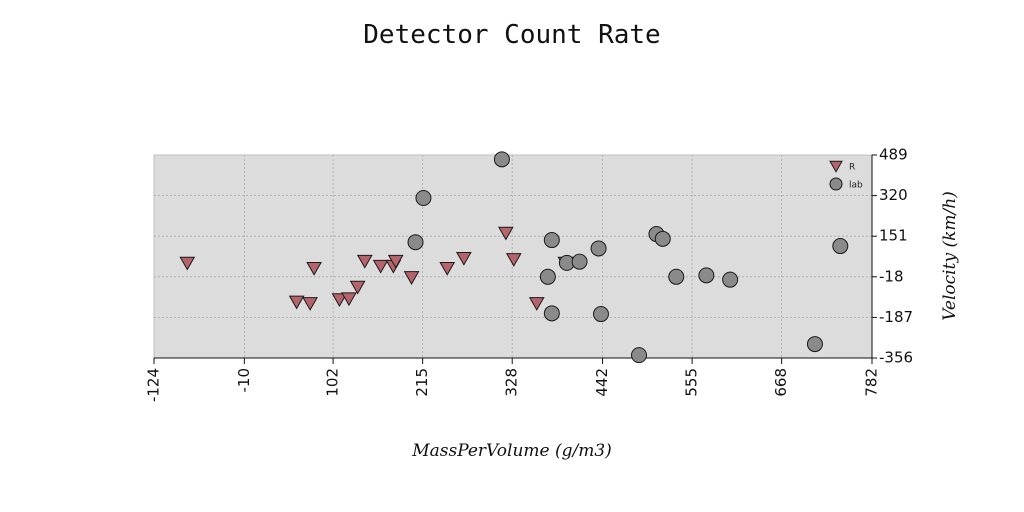 Image resolution: width=1024 pixels, height=512 pixels. I want to click on x-tick-label: 328, so click(512, 382).